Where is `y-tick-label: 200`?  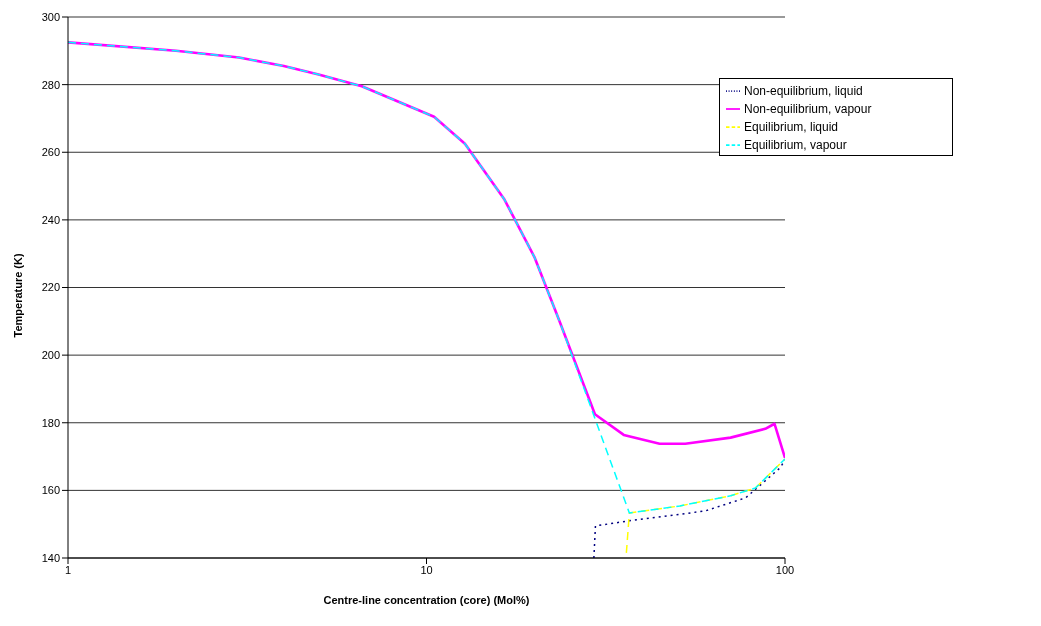
y-tick-label: 200 is located at coordinates (50, 355).